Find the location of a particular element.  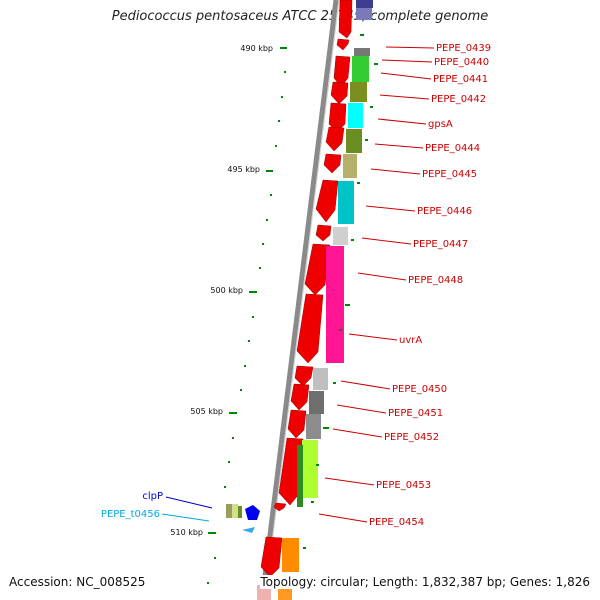

right-minor-ticks is located at coordinates (340, 291).